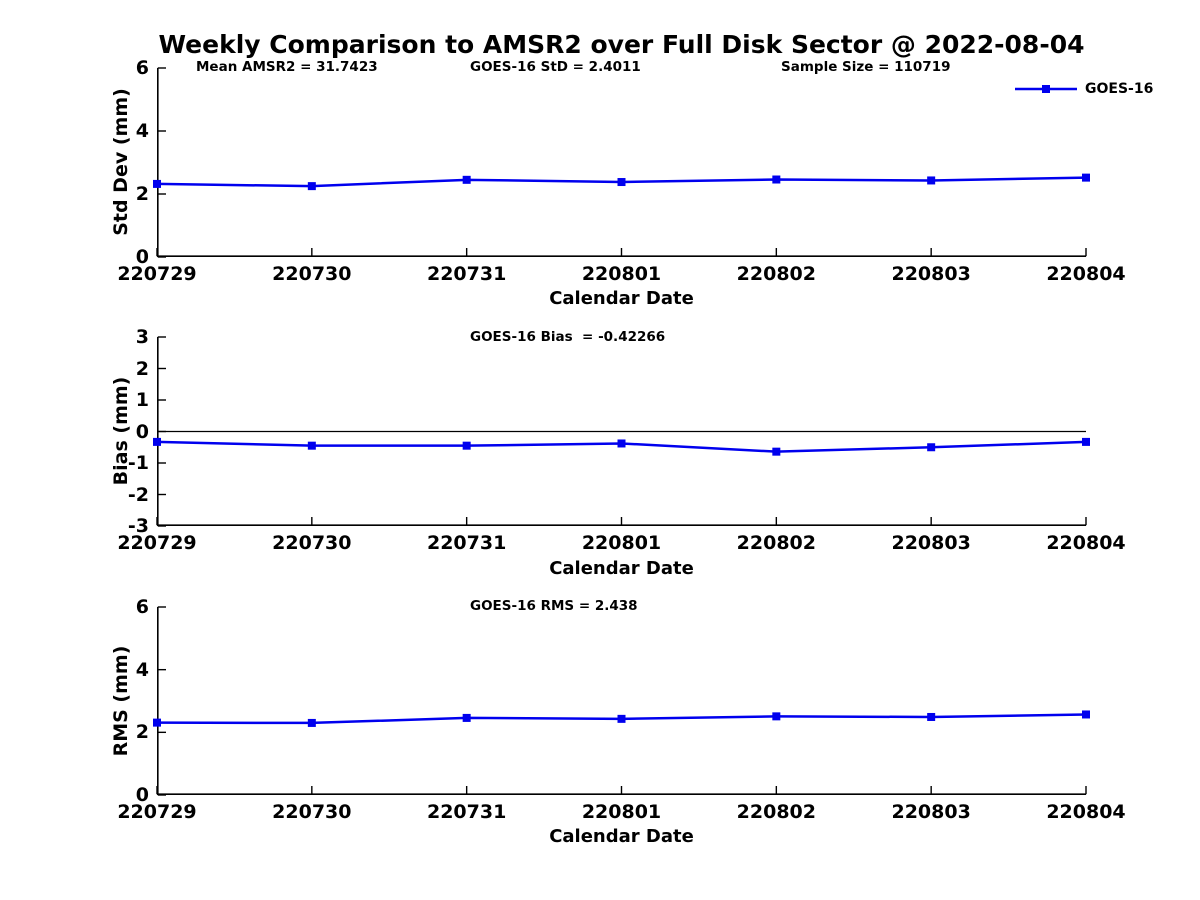 The width and height of the screenshot is (1200, 900). What do you see at coordinates (621, 298) in the screenshot?
I see `x-axis-label-std-dev: Calendar Date` at bounding box center [621, 298].